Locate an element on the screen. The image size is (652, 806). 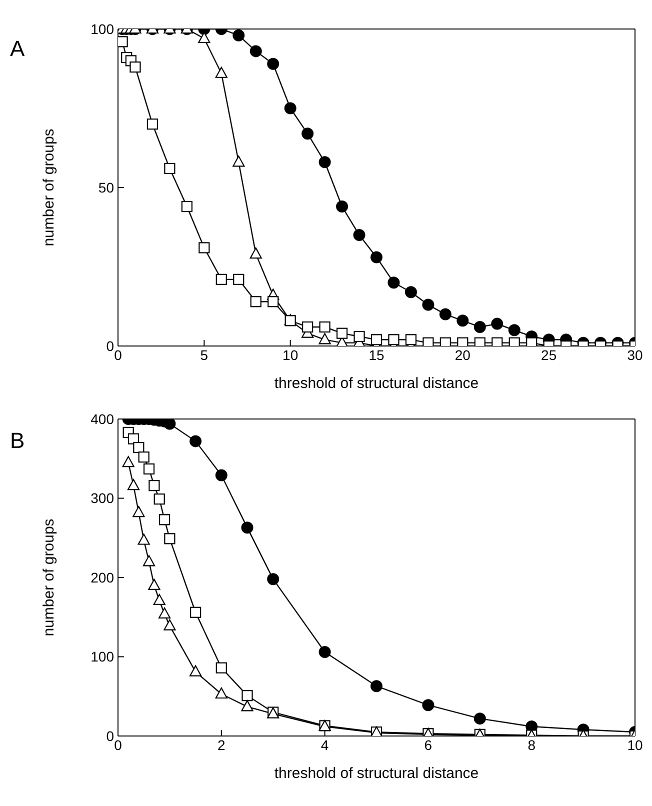
x-tick-label: 6 is located at coordinates (428, 744).